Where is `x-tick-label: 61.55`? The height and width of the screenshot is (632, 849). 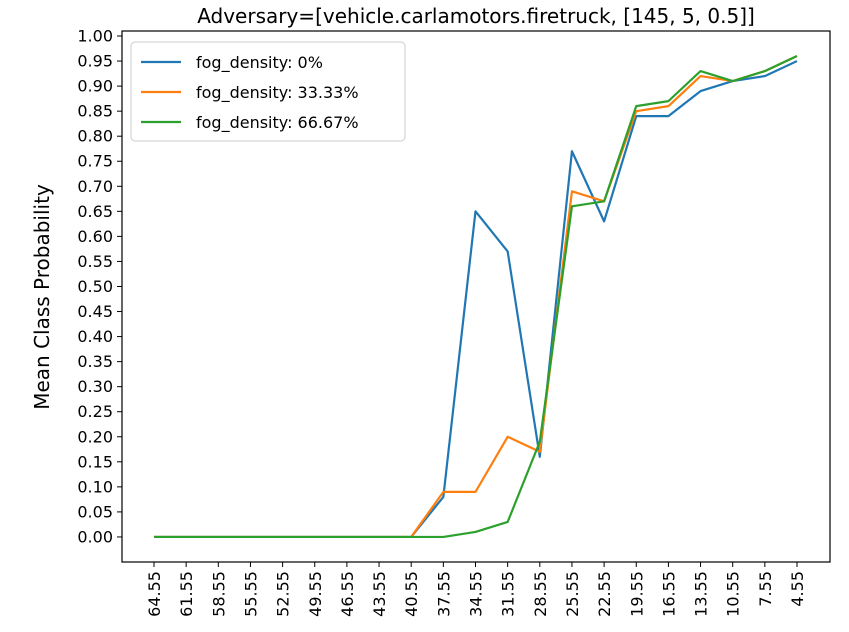 x-tick-label: 61.55 is located at coordinates (186, 594).